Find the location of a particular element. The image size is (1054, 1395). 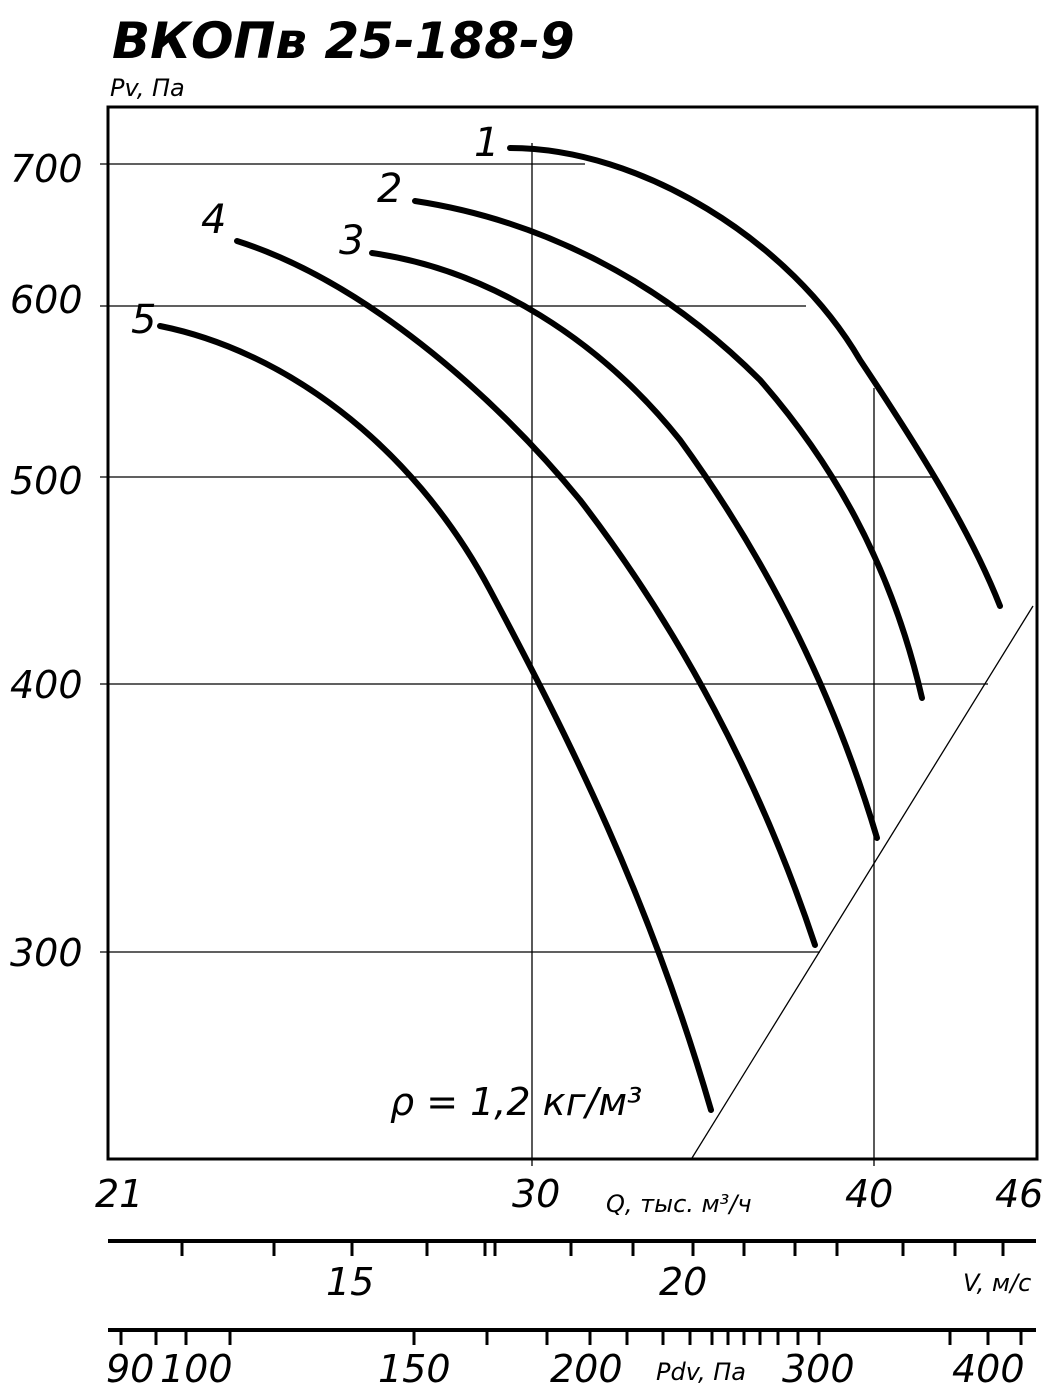

velocity-axis: 15 20 V, м/с is located at coordinates (572, 1271).